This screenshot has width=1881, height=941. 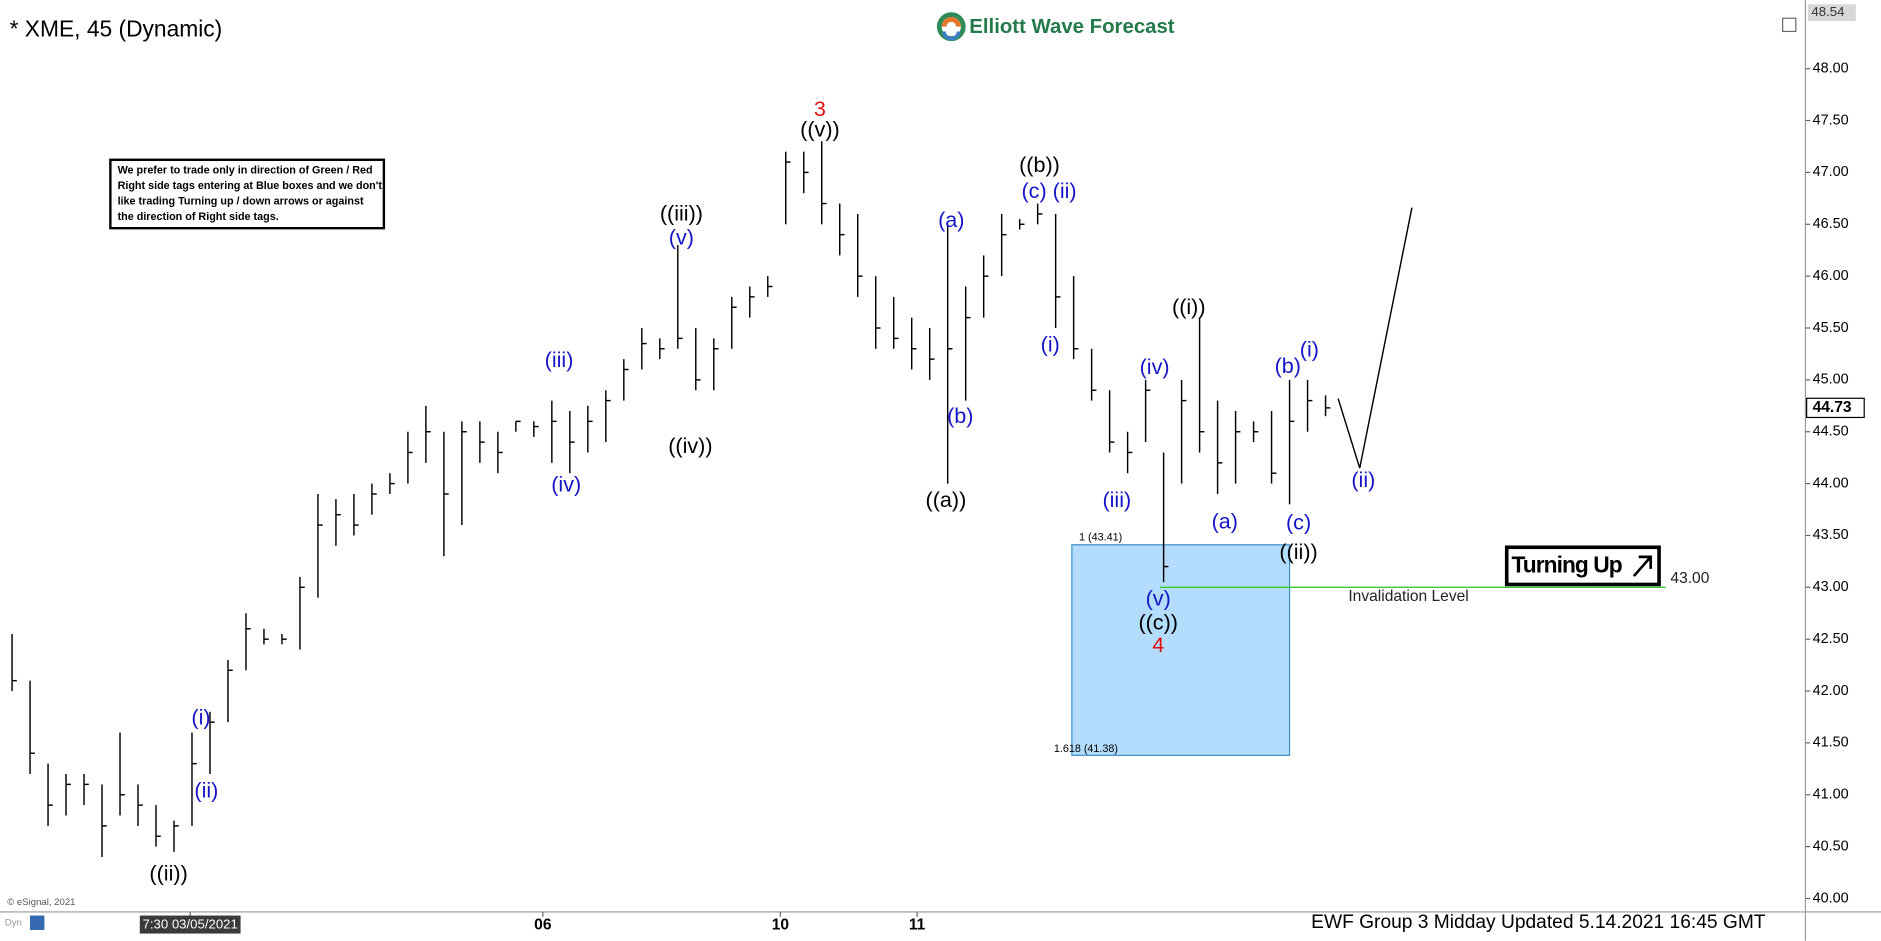 I want to click on projection-path, so click(x=1375, y=338).